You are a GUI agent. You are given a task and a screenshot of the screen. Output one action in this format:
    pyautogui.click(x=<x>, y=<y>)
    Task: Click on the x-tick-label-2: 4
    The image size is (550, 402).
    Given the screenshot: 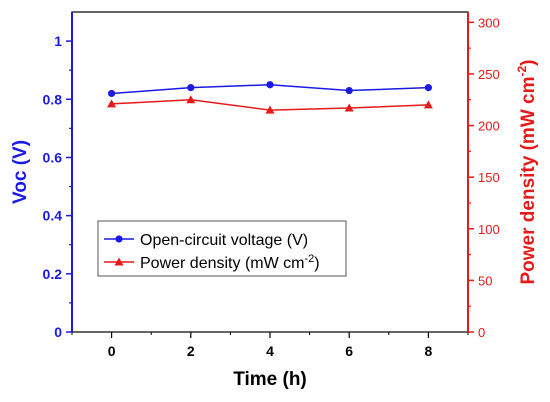 What is the action you would take?
    pyautogui.click(x=270, y=351)
    